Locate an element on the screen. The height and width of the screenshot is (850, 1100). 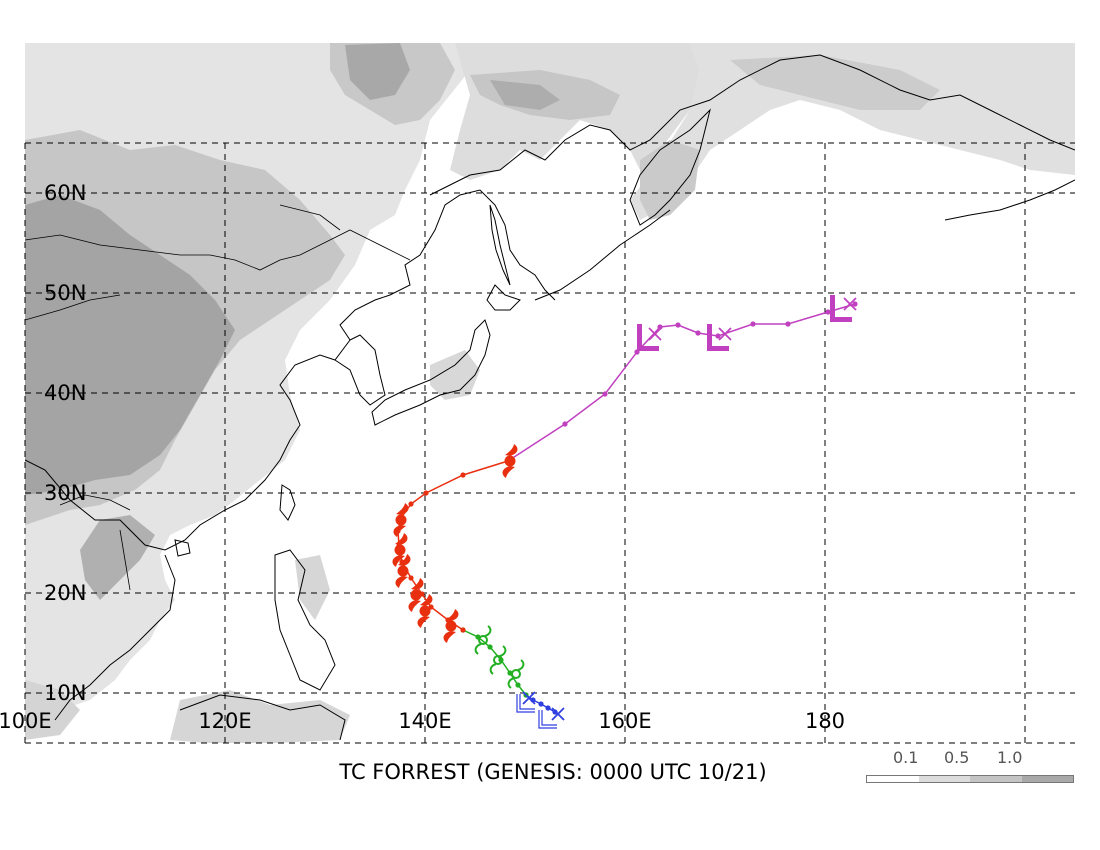
coastline-kamchatka is located at coordinates (670, 167).